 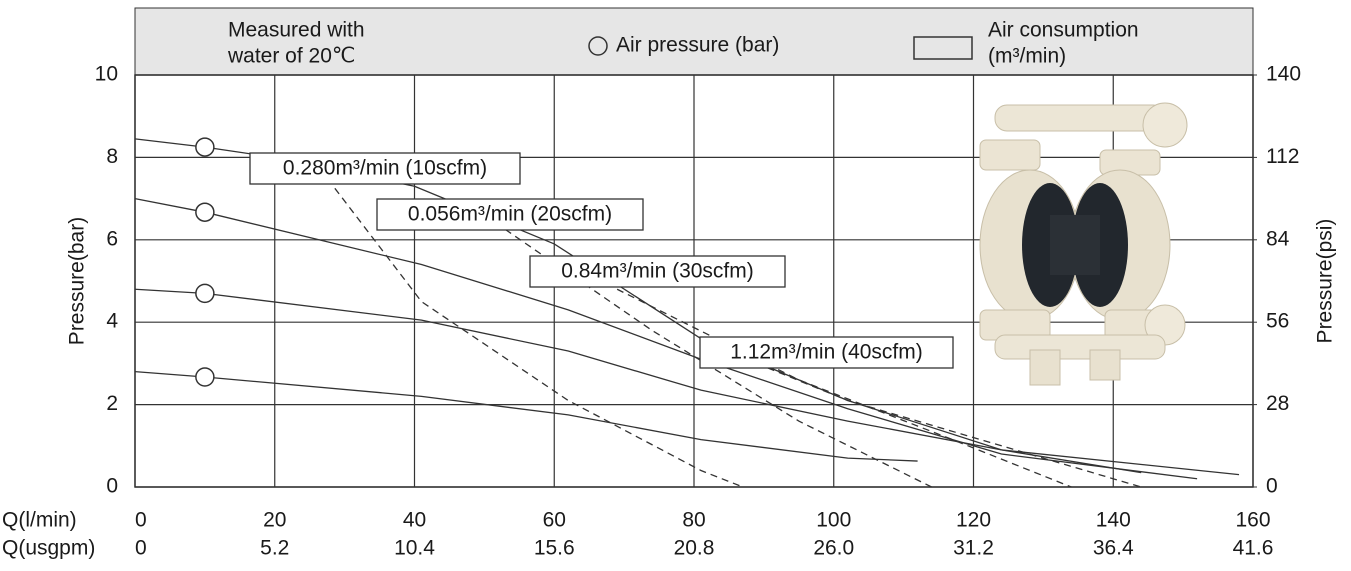 I want to click on x2-tick-label: 36.4, so click(x=1113, y=548).